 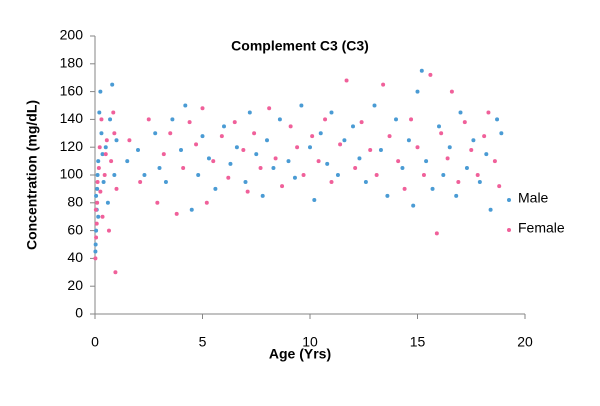 I want to click on y-tick-label: 120, so click(x=72, y=146).